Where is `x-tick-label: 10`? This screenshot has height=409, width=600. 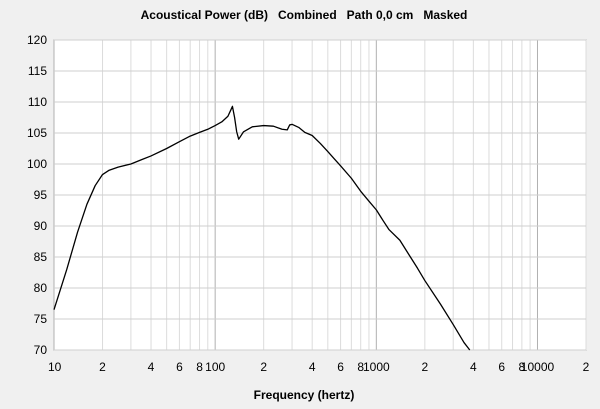 x-tick-label: 10 is located at coordinates (55, 367).